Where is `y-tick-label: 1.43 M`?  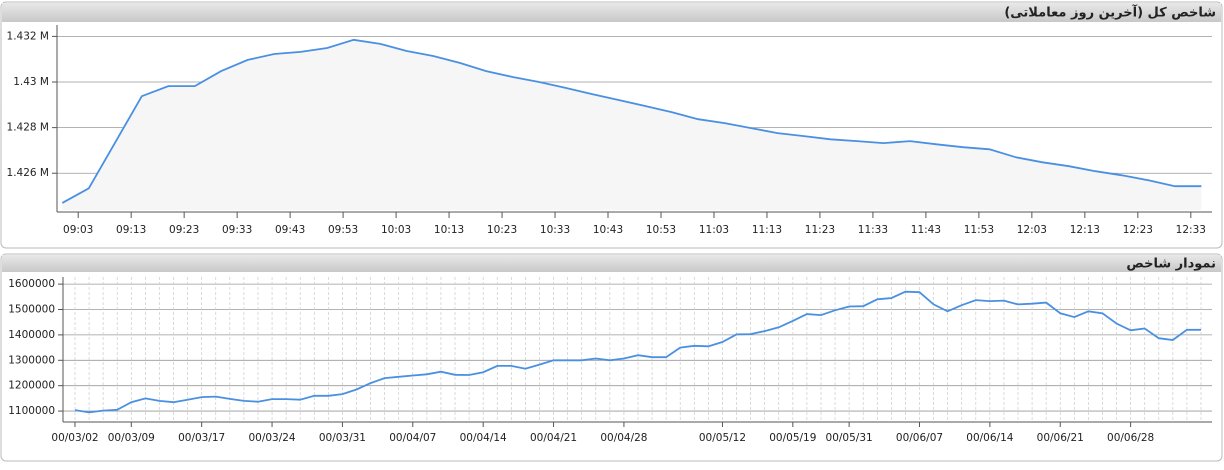 y-tick-label: 1.43 M is located at coordinates (31, 82).